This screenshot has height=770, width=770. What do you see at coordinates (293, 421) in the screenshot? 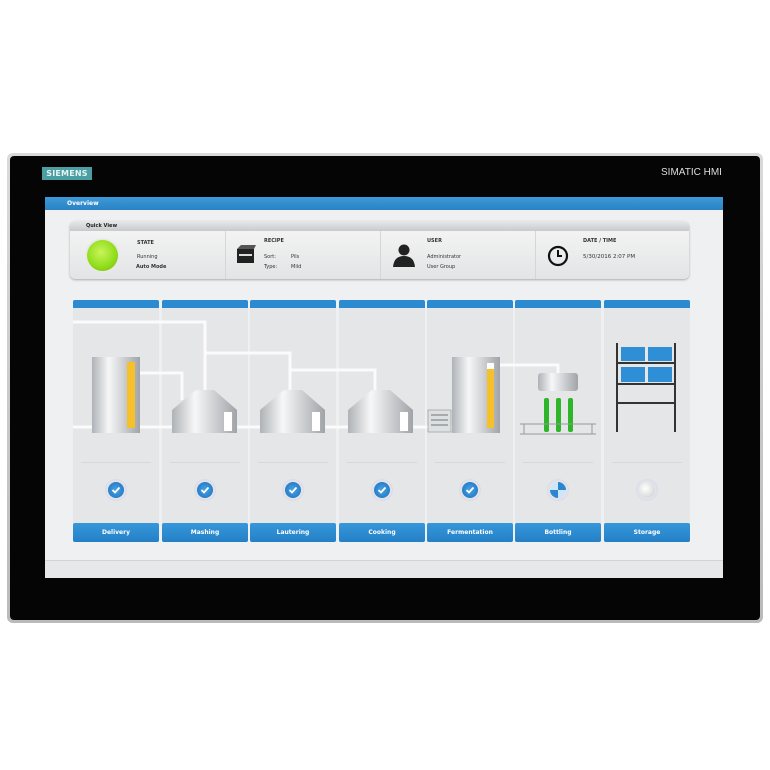
I see `process-column-lautering: Lautering` at bounding box center [293, 421].